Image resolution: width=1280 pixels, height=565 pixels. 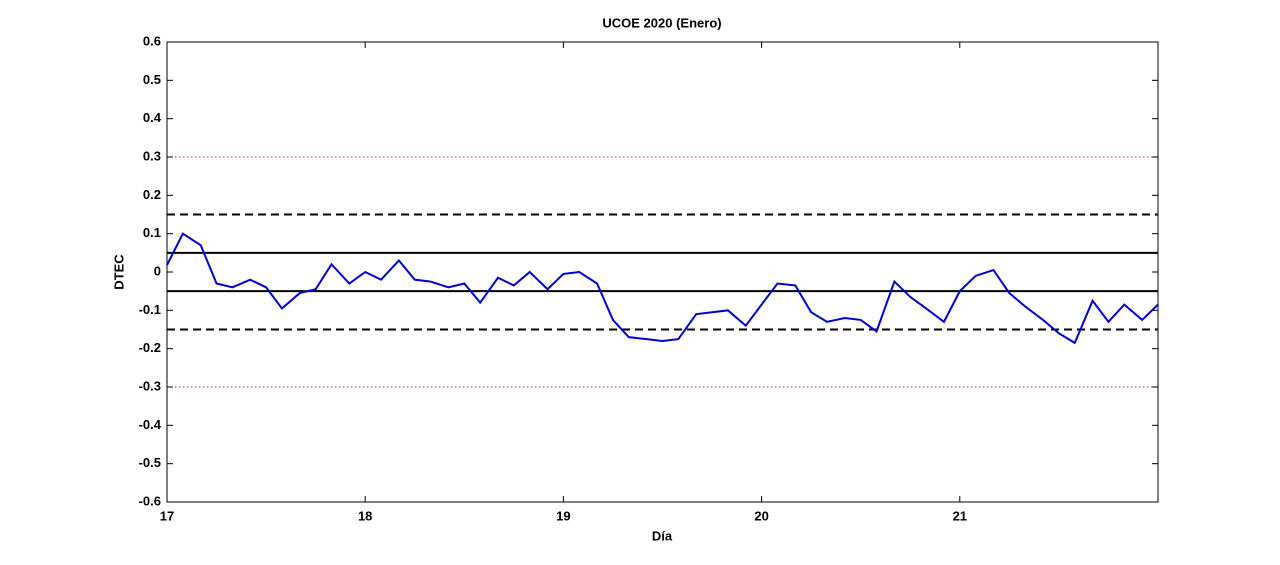 I want to click on y-tick-label: -0.4, so click(x=150, y=424).